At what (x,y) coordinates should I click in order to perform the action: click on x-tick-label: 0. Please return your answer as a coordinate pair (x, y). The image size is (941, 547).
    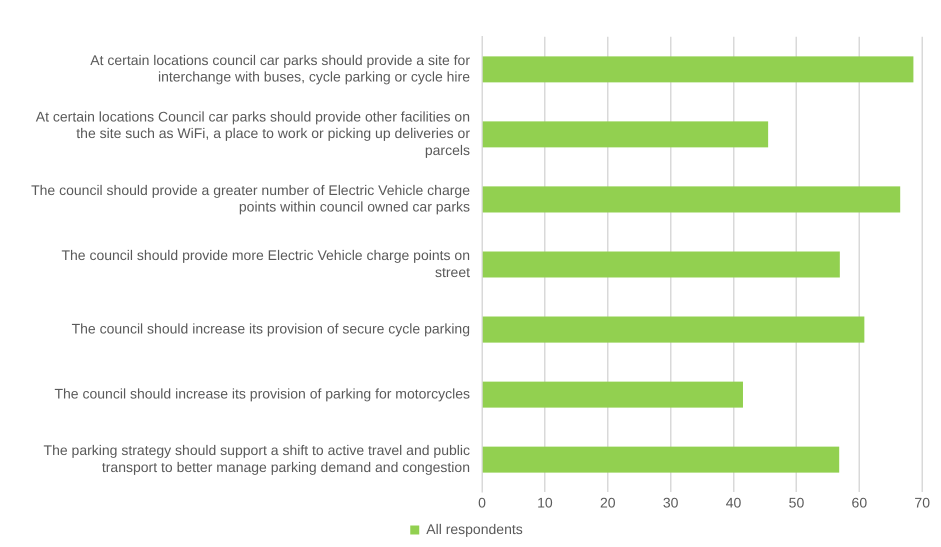
    Looking at the image, I should click on (482, 502).